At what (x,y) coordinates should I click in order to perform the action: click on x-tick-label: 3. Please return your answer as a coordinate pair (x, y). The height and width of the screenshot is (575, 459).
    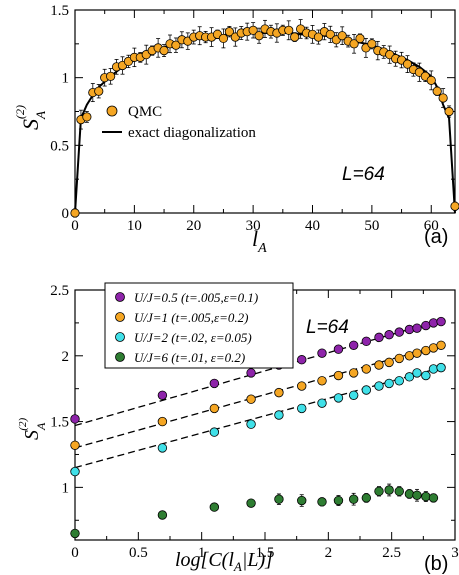
    Looking at the image, I should click on (455, 553).